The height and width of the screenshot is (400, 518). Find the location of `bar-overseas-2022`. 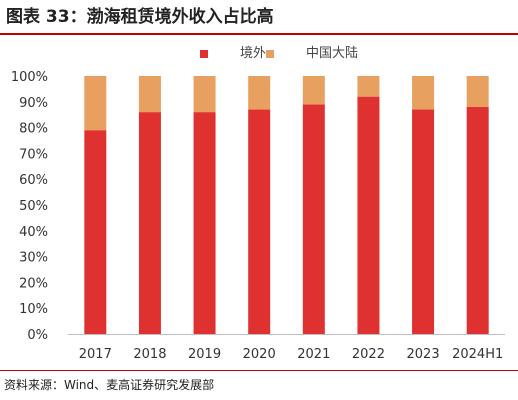

bar-overseas-2022 is located at coordinates (368, 215).